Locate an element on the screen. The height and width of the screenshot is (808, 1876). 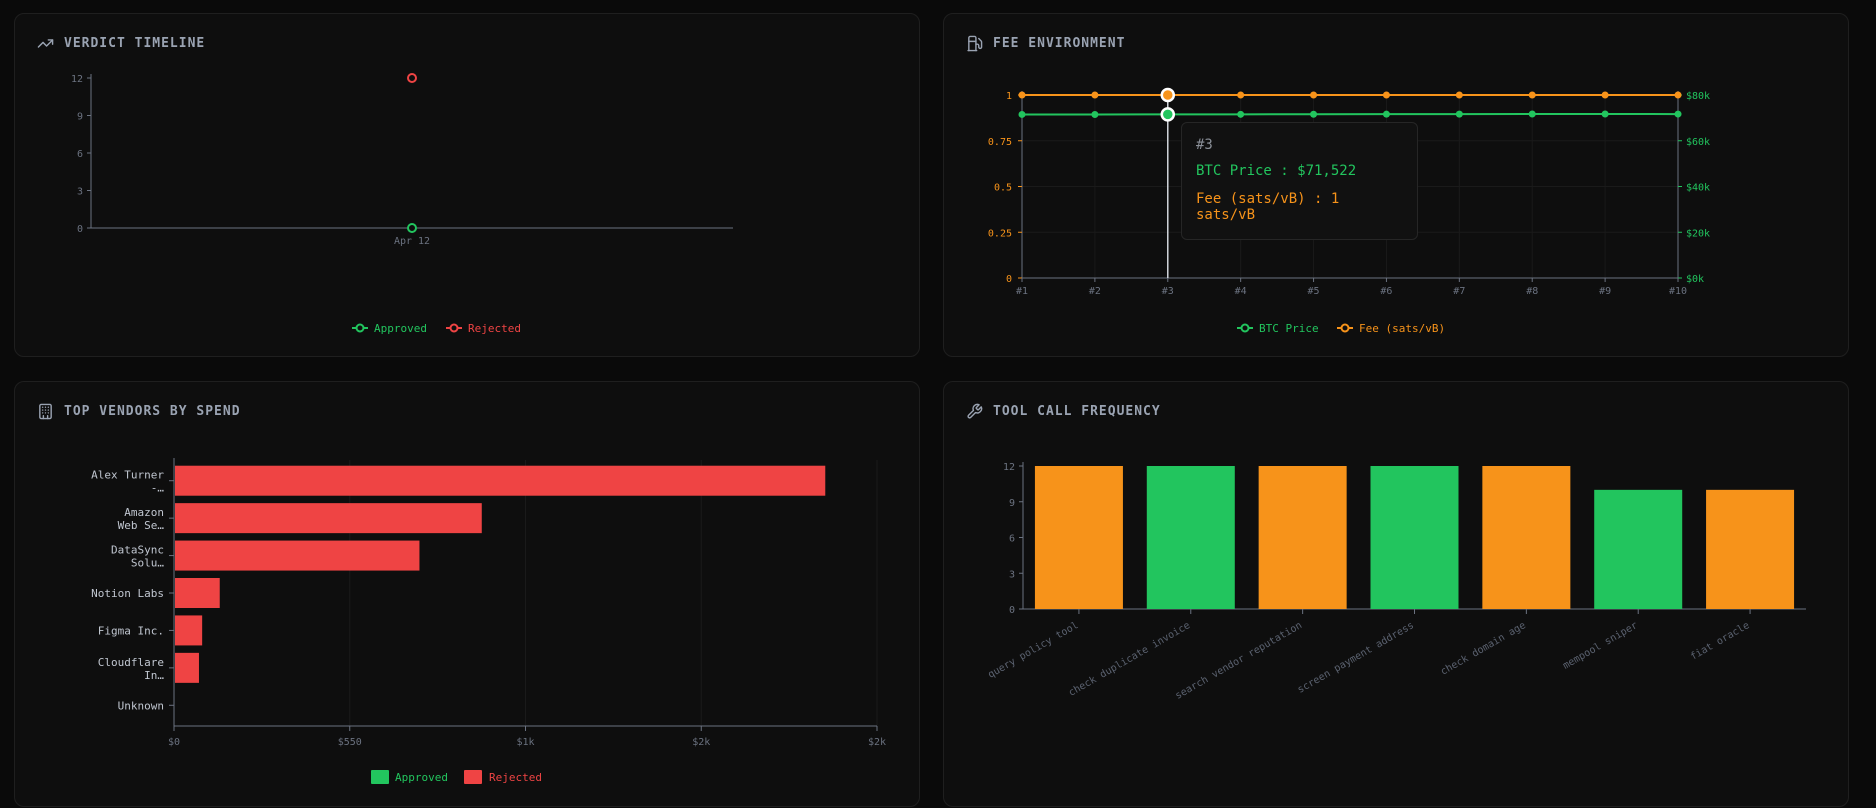
x-tick-label: screen payment address is located at coordinates (1356, 658).